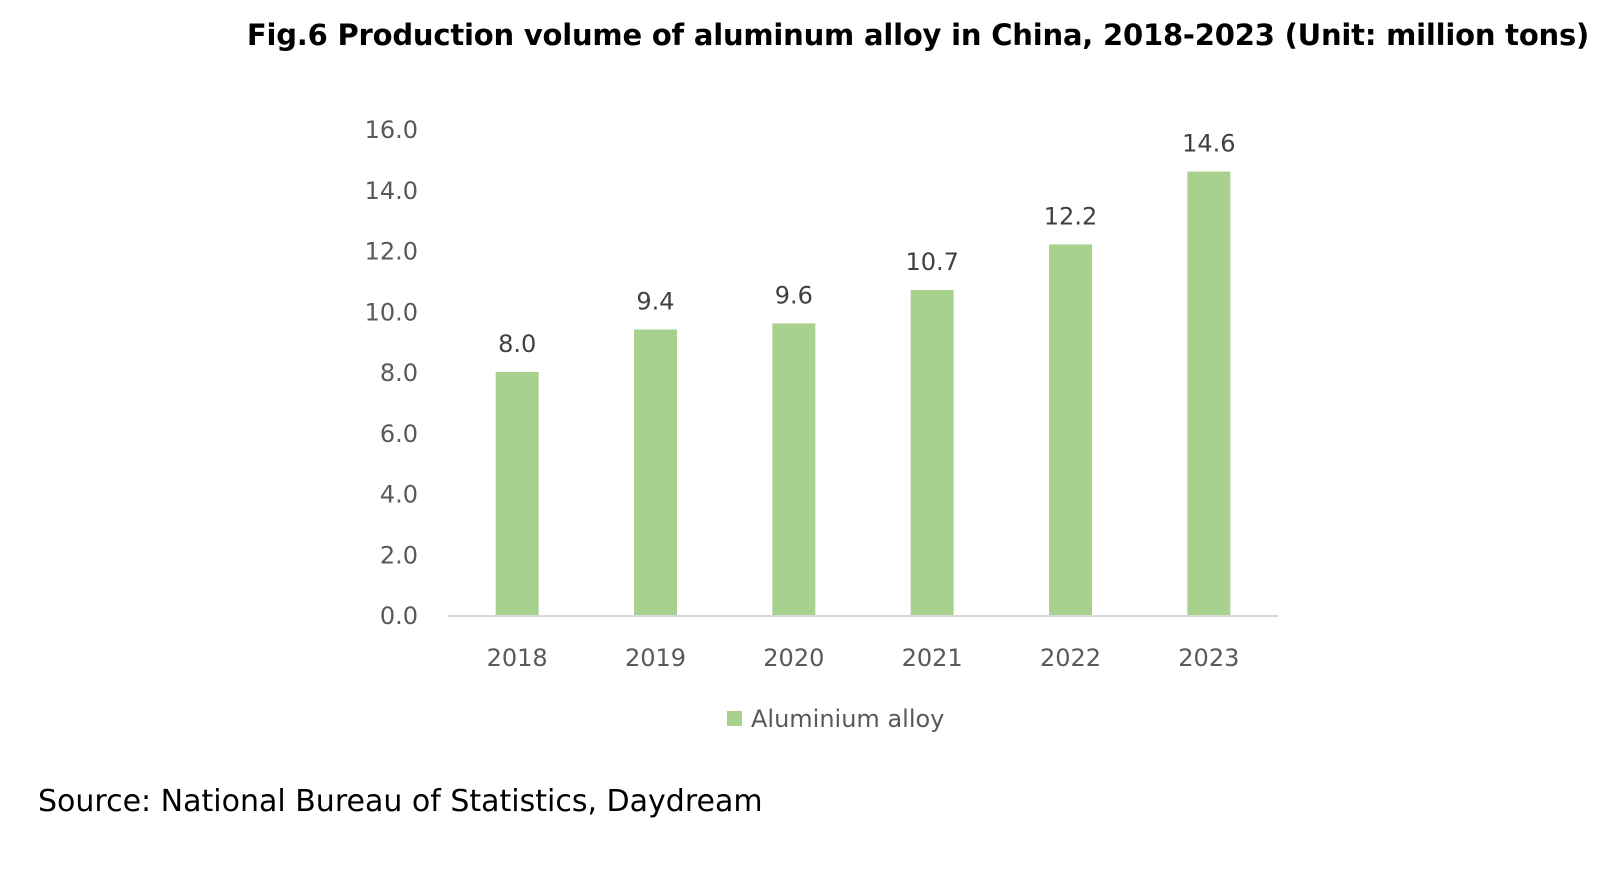  I want to click on legend-swatch, so click(734, 718).